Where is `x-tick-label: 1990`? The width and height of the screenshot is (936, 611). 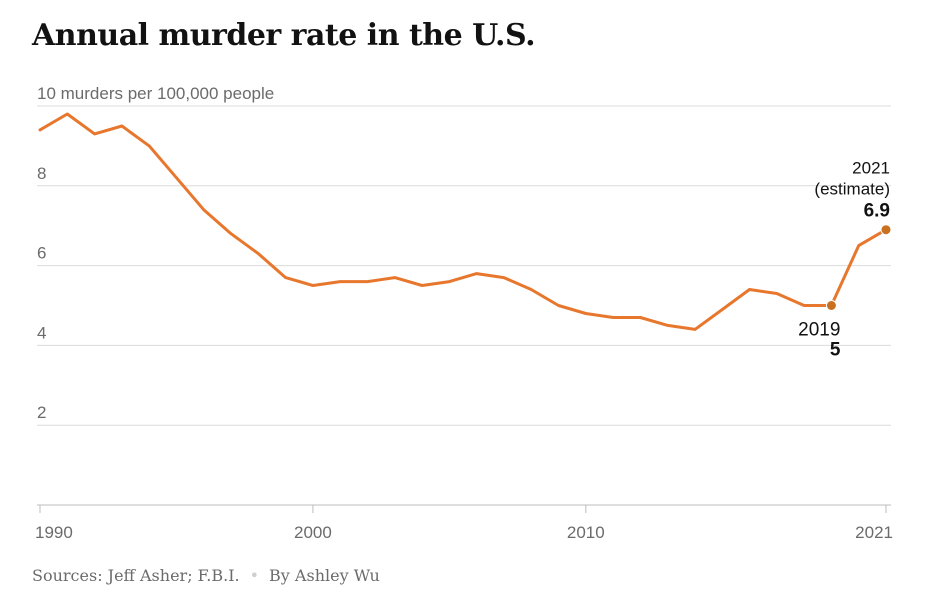 x-tick-label: 1990 is located at coordinates (54, 532).